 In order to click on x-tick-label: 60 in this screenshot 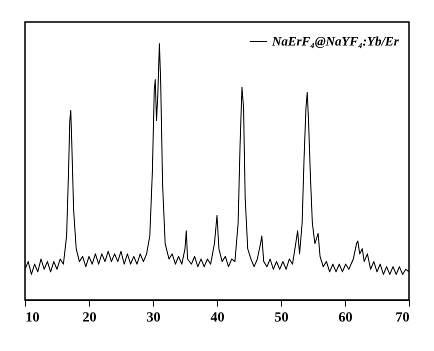, I will do `click(345, 318)`.